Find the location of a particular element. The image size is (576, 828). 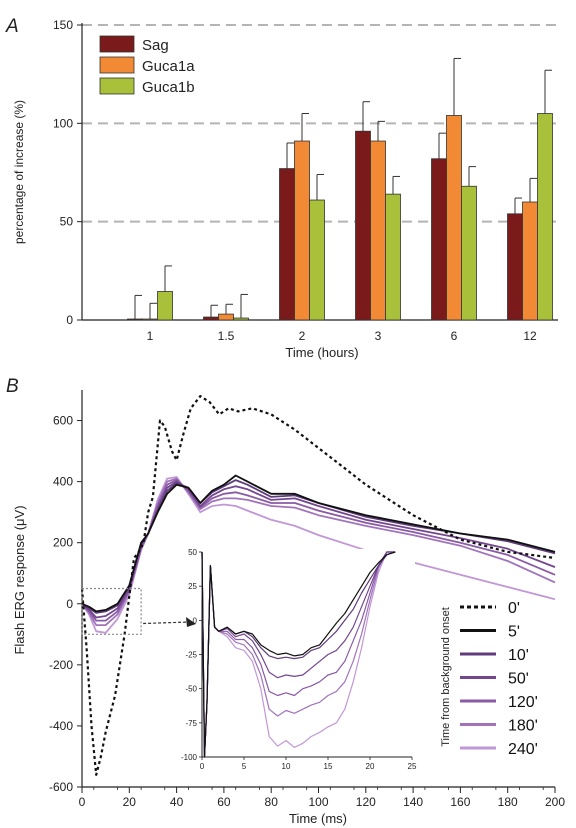

chart-b-legend-title: Time from background onset is located at coordinates (446, 677).